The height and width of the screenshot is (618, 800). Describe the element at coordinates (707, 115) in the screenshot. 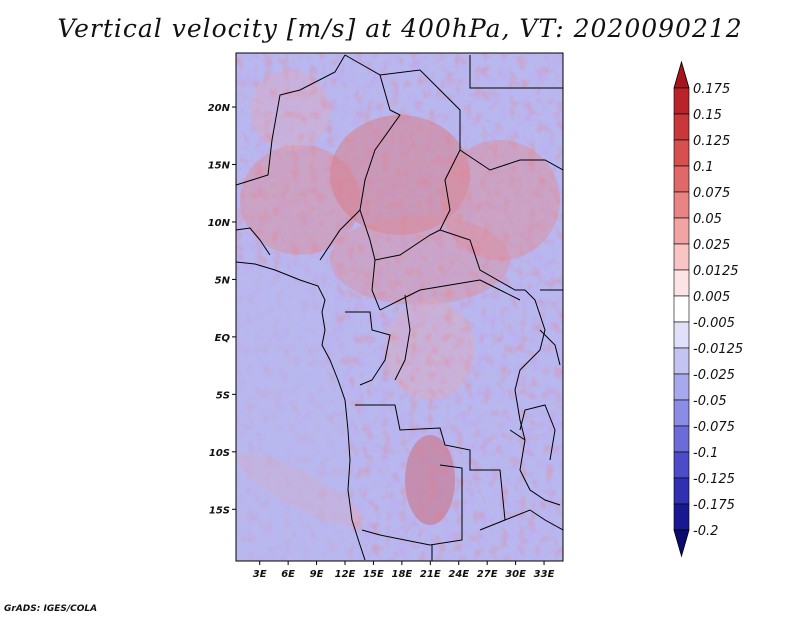

I see `colorbar-label: 0.15` at that location.